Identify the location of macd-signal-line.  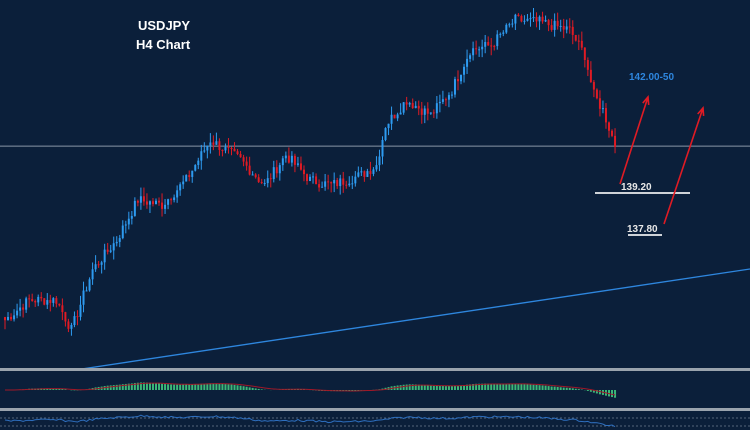
(310, 389).